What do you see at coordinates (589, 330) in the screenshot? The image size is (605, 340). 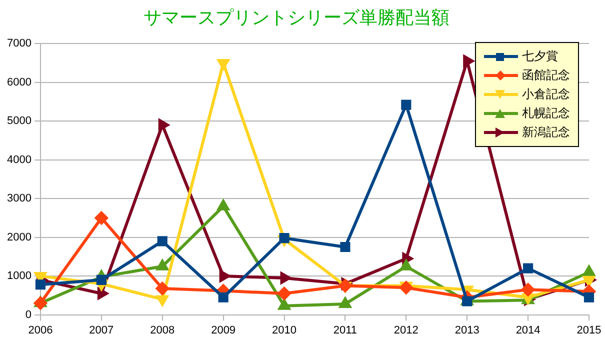 I see `x-tick-label: 2015` at bounding box center [589, 330].